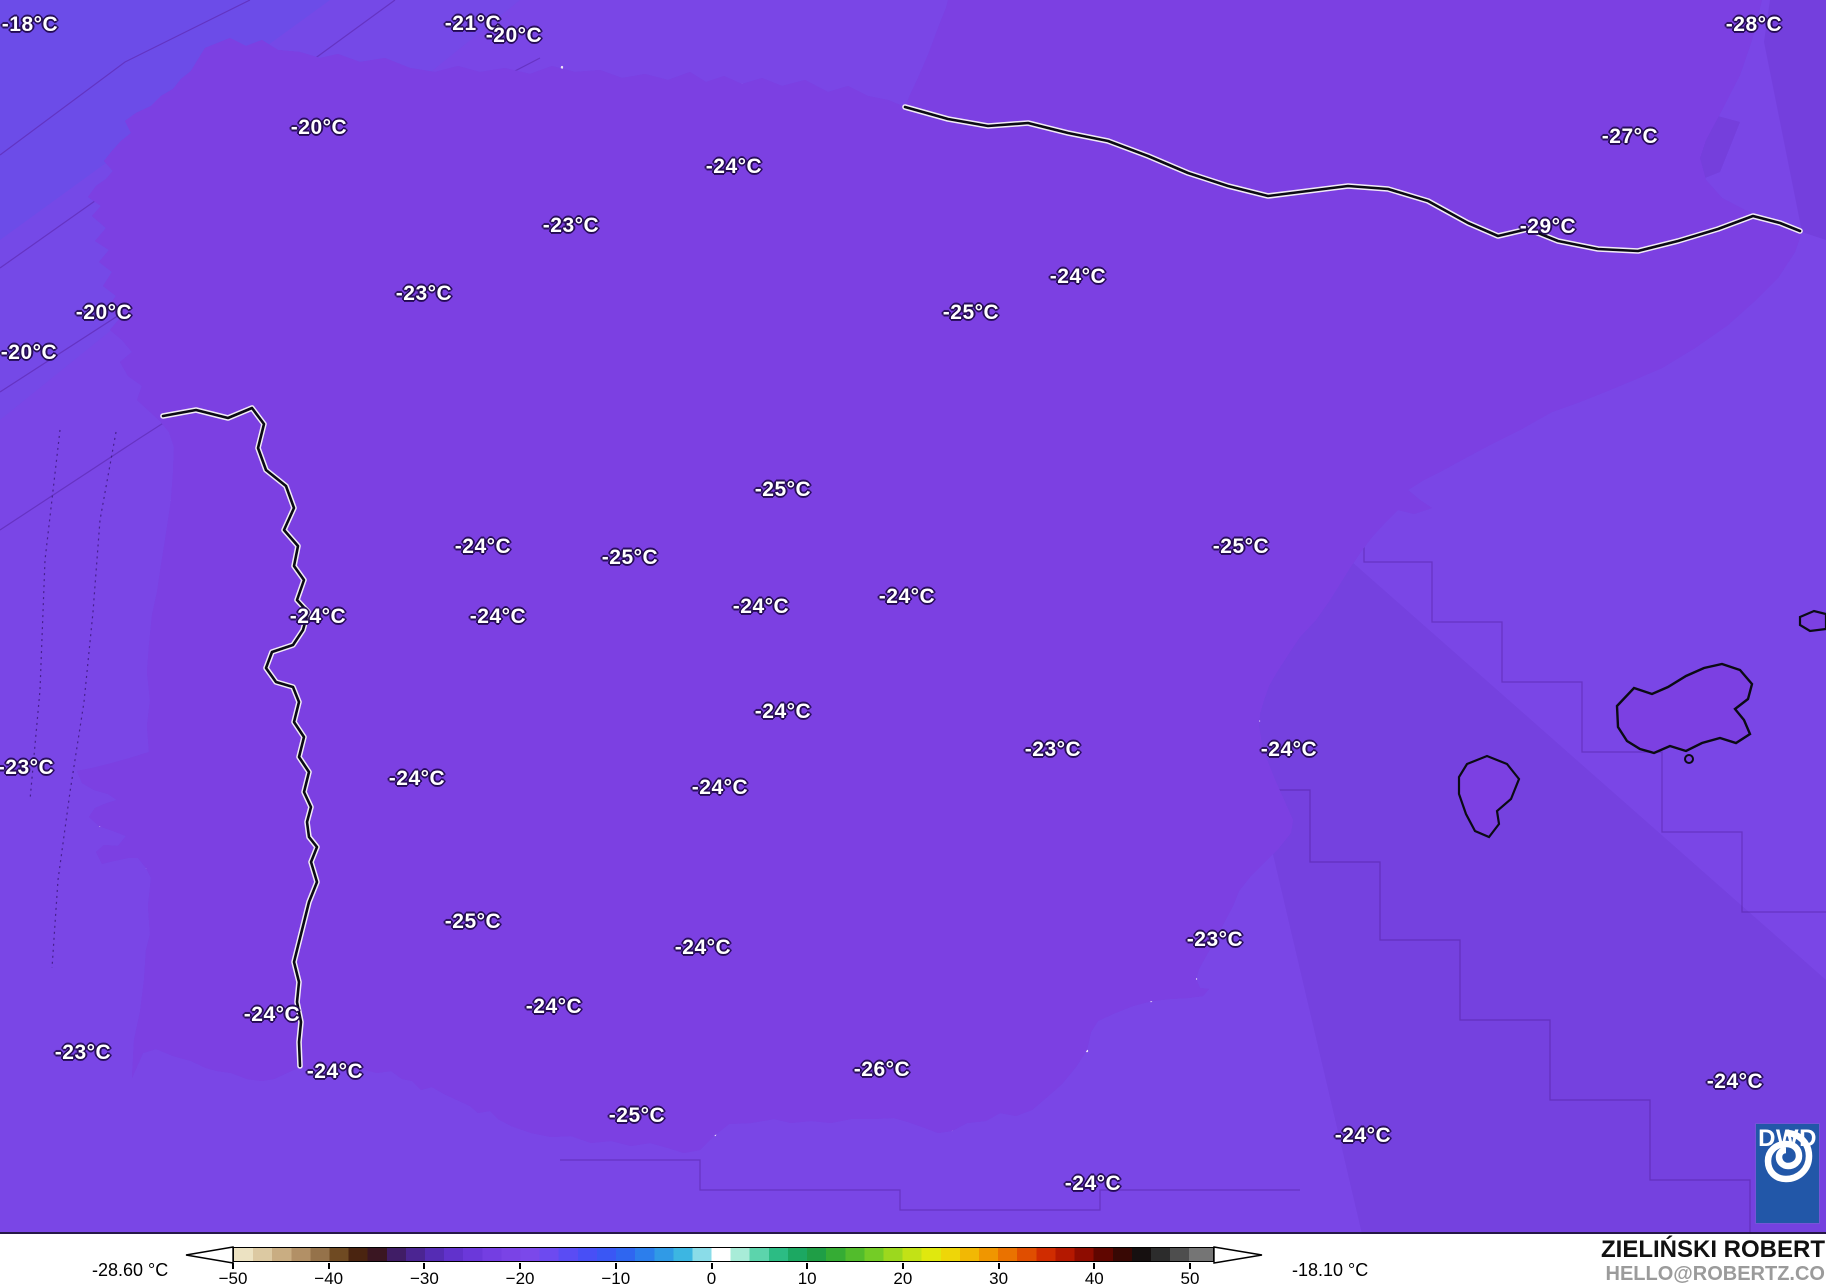  I want to click on credit-email: HELLO@ROBERTZ.CO, so click(1715, 1274).